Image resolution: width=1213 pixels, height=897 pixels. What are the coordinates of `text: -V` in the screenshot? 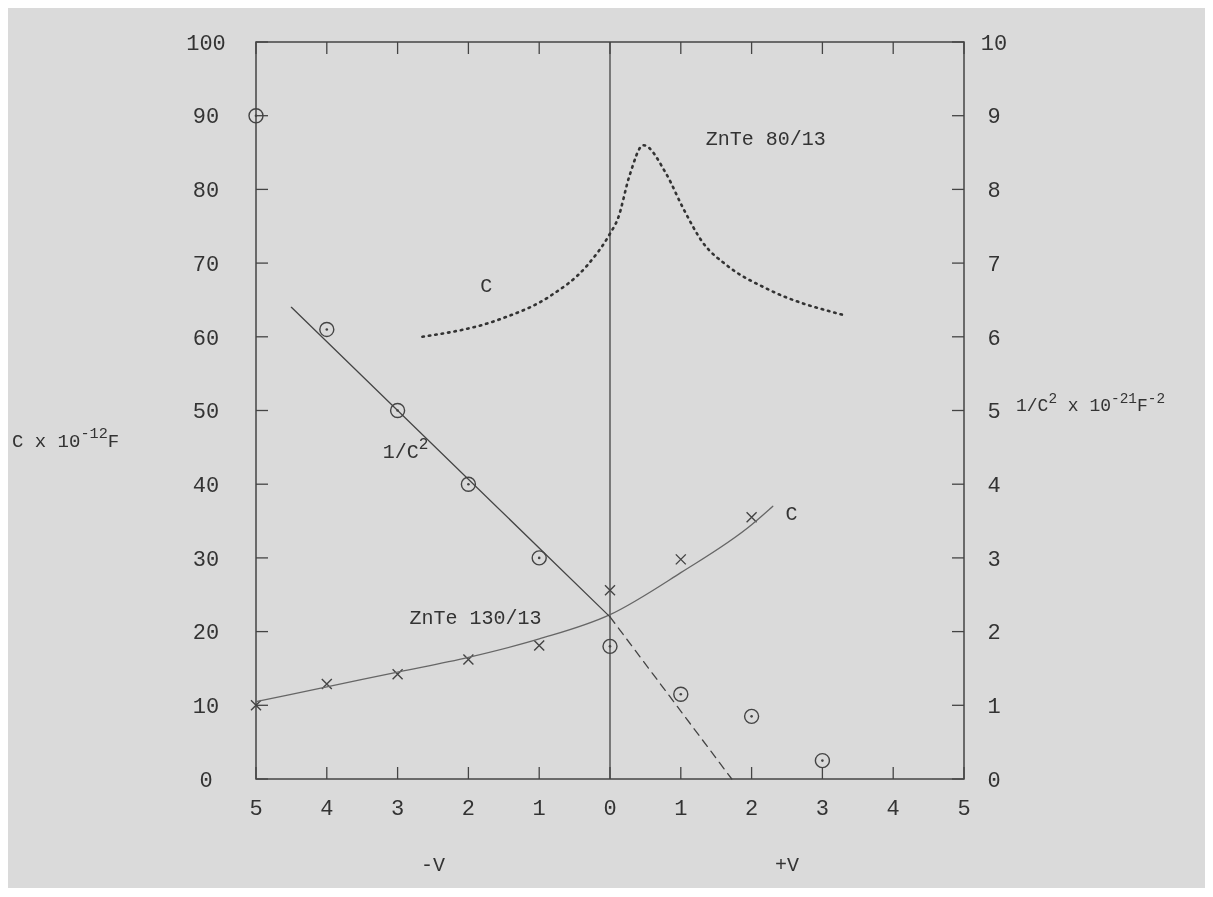 It's located at (433, 865).